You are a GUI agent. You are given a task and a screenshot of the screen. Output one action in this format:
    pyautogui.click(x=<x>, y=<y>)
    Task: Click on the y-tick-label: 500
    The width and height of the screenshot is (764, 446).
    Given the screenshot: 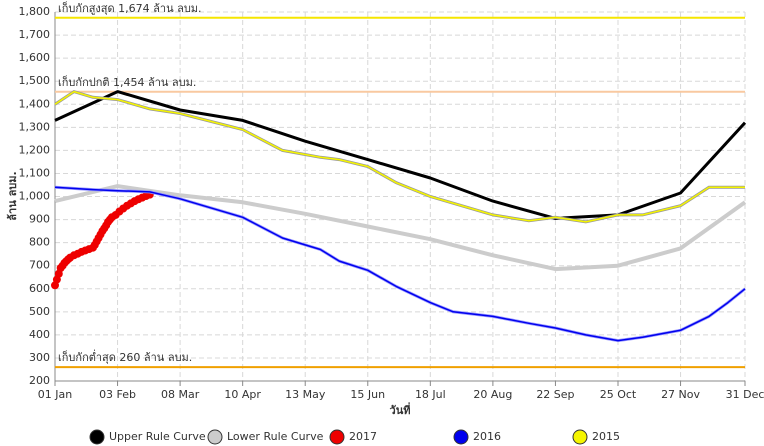 What is the action you would take?
    pyautogui.click(x=39, y=311)
    